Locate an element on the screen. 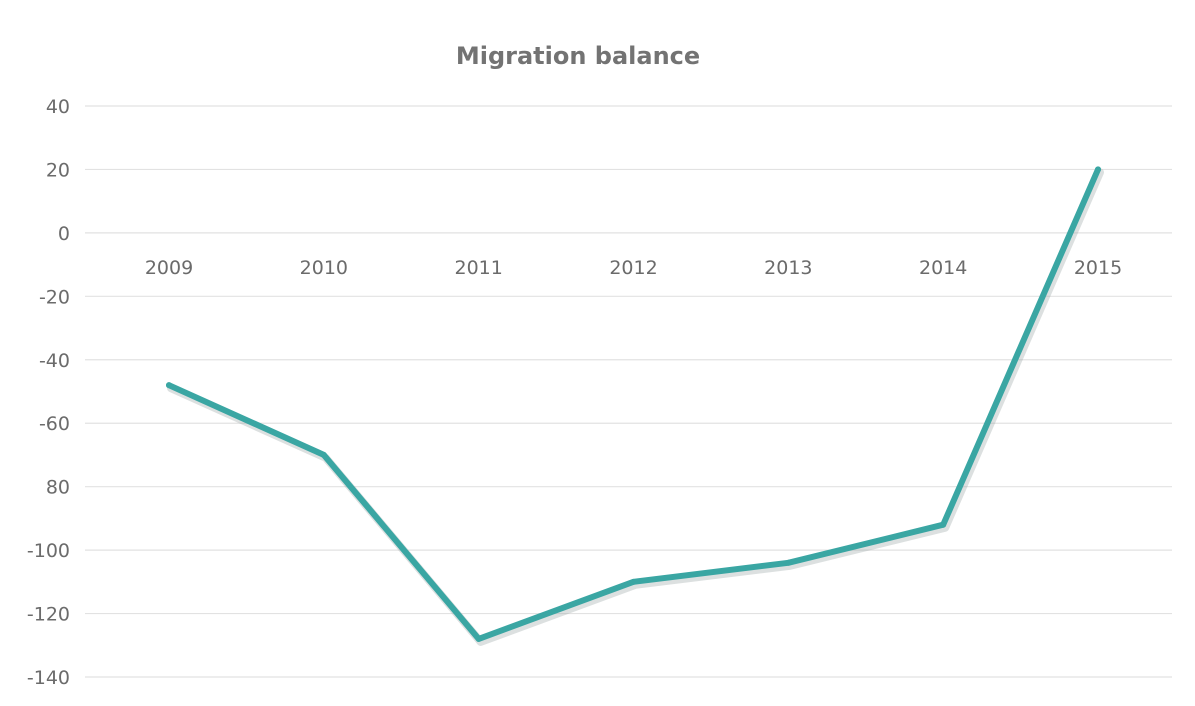  x-tick-label: 2012 is located at coordinates (633, 268).